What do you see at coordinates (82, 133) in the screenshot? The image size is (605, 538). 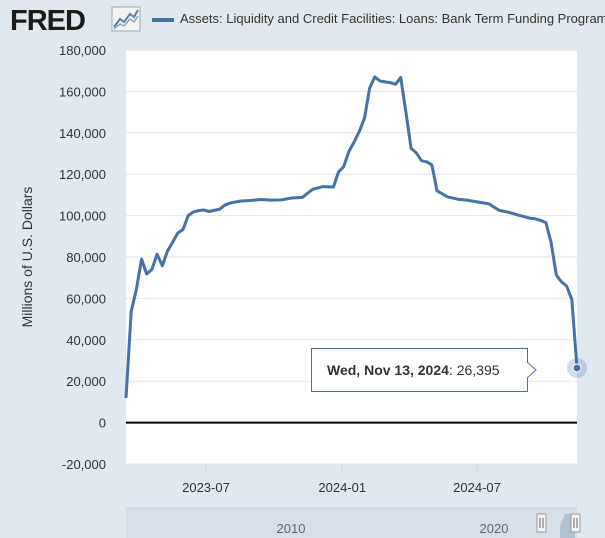 I see `y-tick-label: 140,000` at bounding box center [82, 133].